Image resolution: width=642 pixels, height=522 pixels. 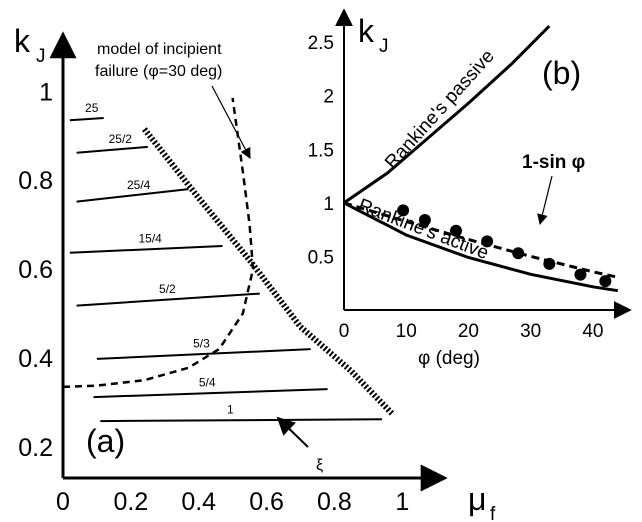 I want to click on passive-label: Rankine's passive, so click(x=440, y=109).